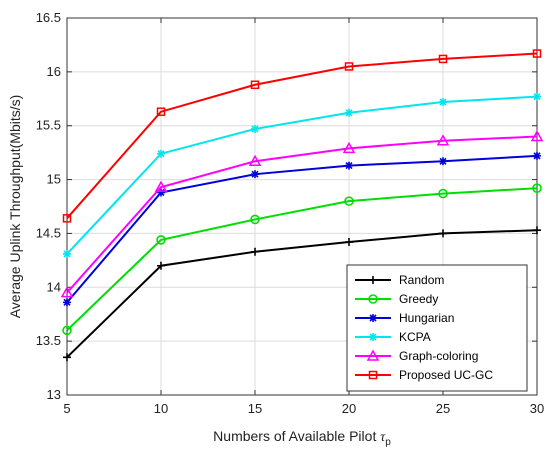  What do you see at coordinates (255, 408) in the screenshot?
I see `x-tick-label: 15` at bounding box center [255, 408].